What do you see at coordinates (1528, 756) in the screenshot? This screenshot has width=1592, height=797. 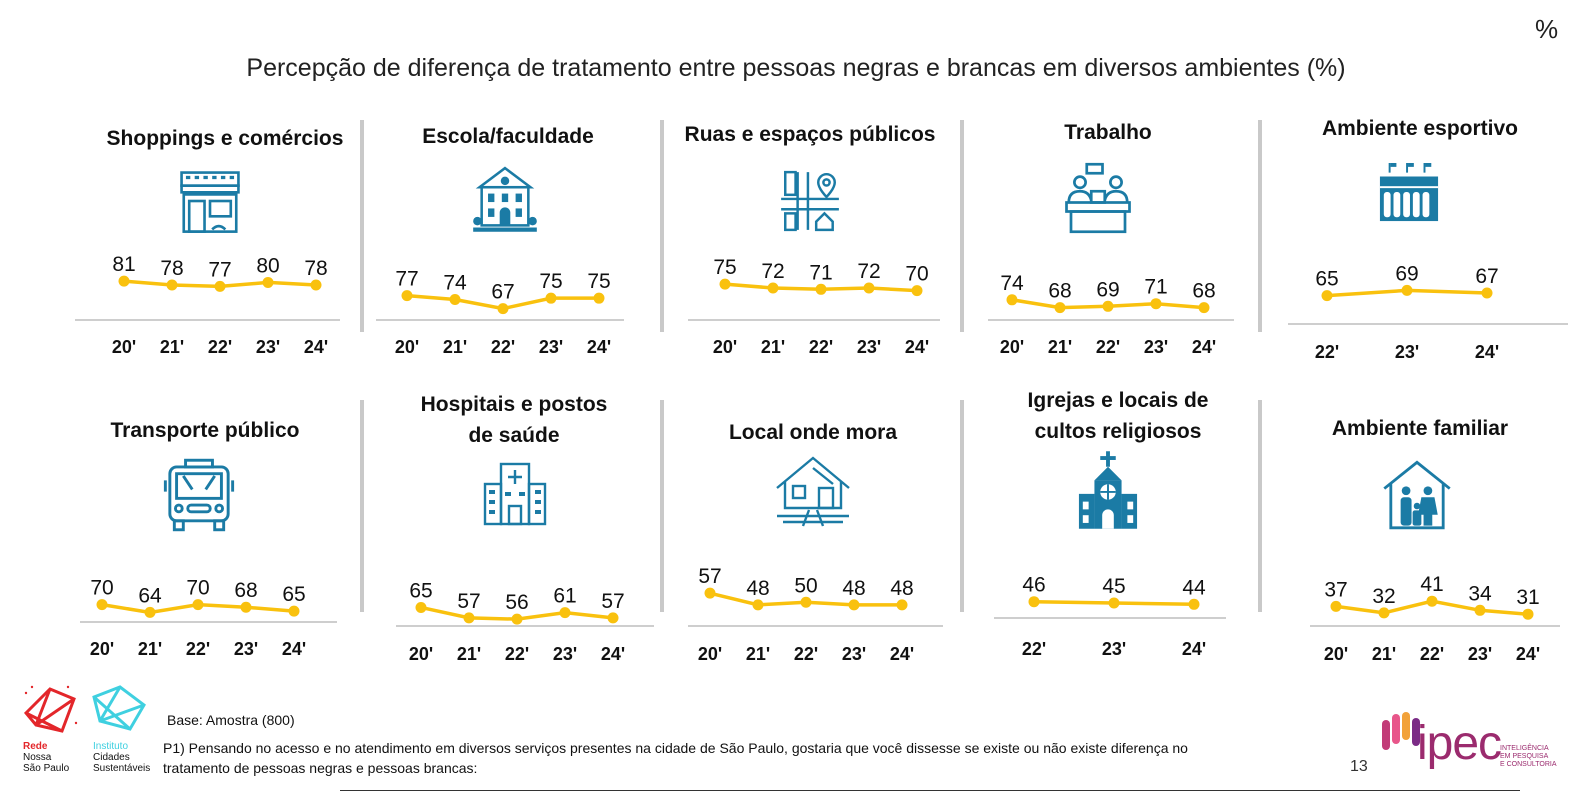 I see `ipec-tagline: INTELIGÊNCIA EM PESQUISA E CONSULTORIA` at bounding box center [1528, 756].